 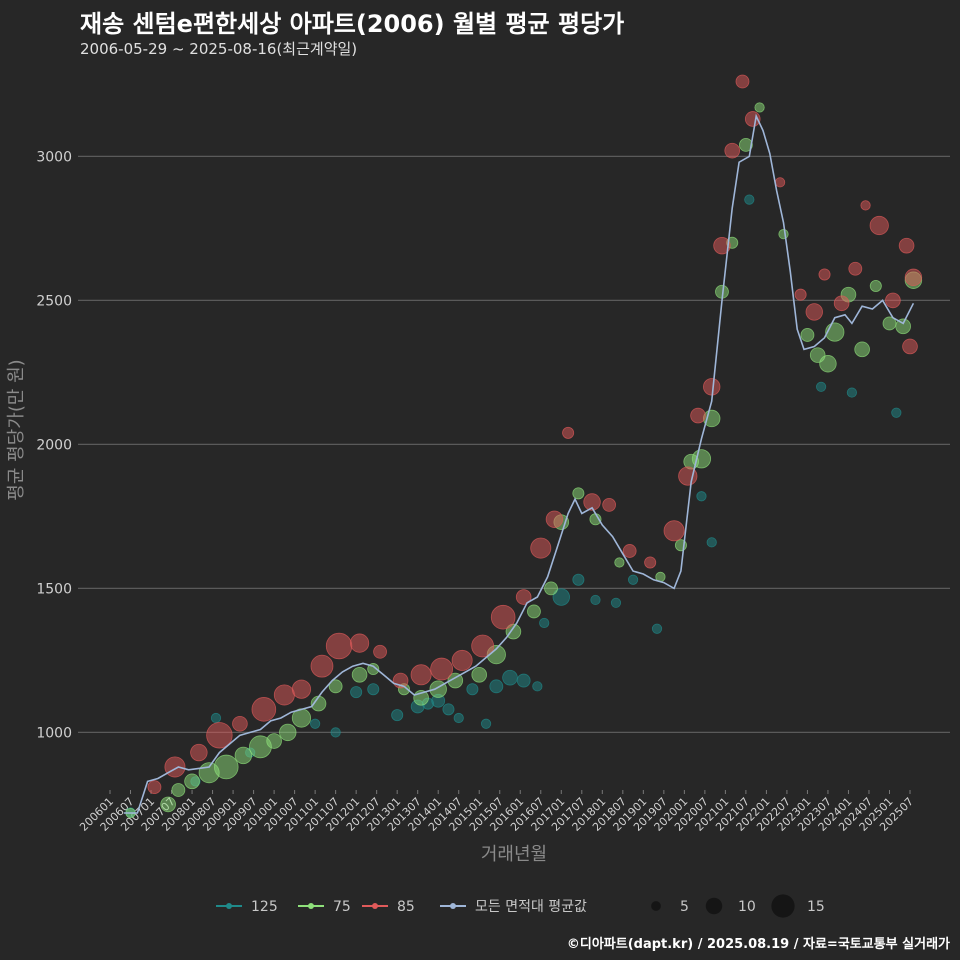 I want to click on legend-label: 85, so click(x=406, y=907).